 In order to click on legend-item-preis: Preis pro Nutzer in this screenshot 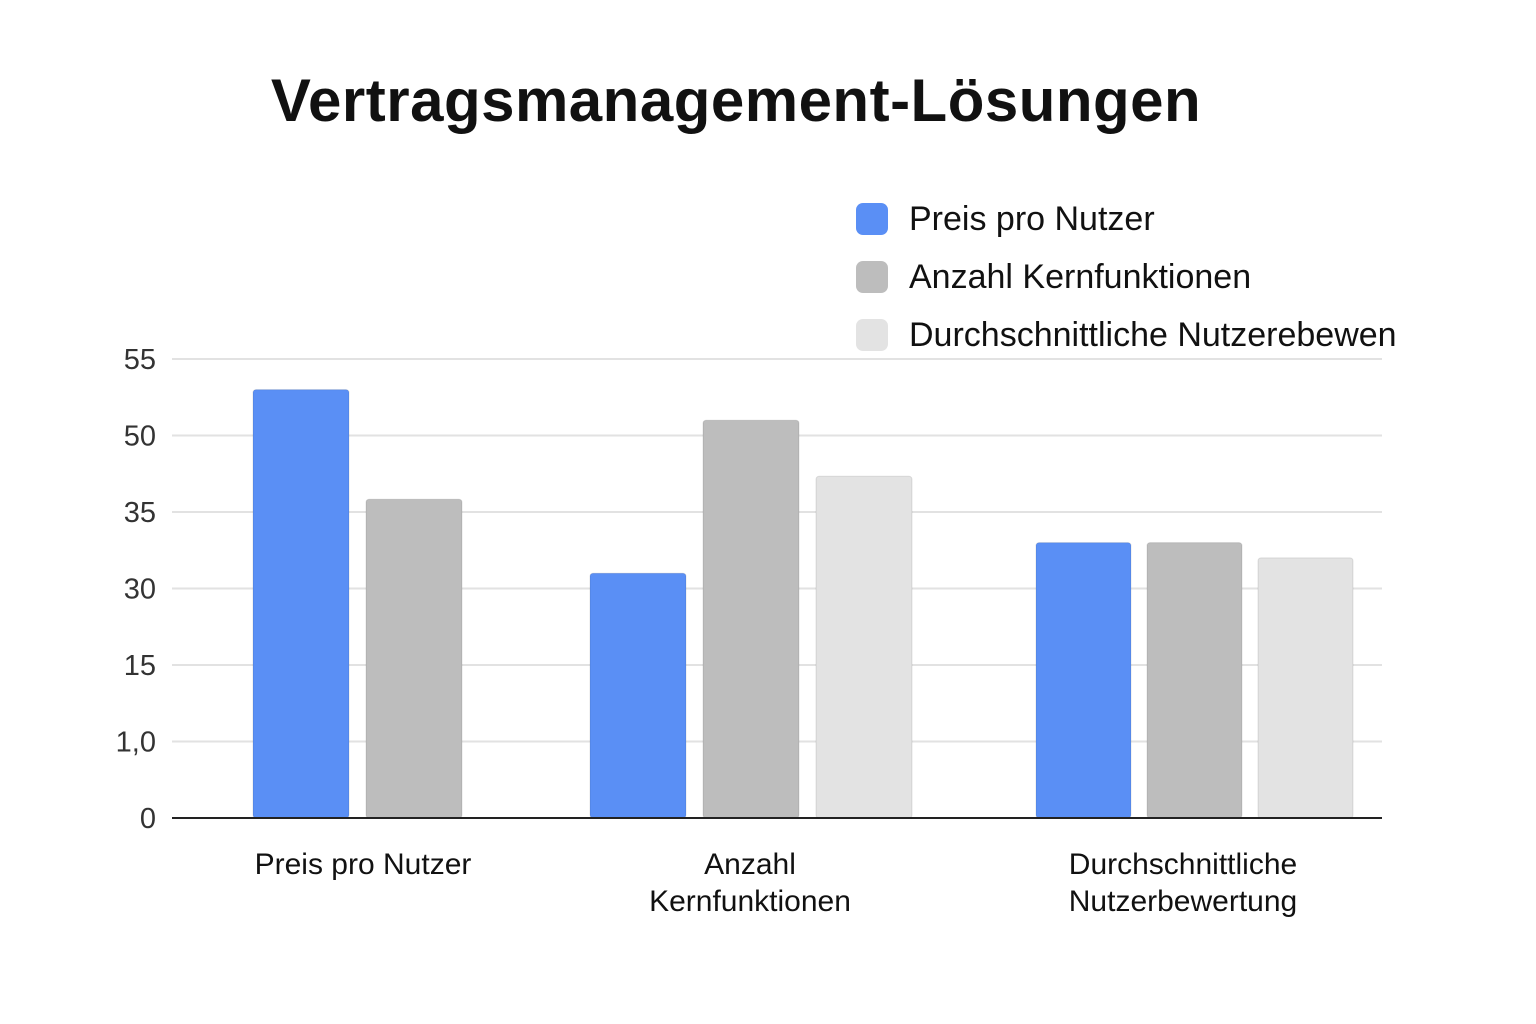, I will do `click(1126, 219)`.